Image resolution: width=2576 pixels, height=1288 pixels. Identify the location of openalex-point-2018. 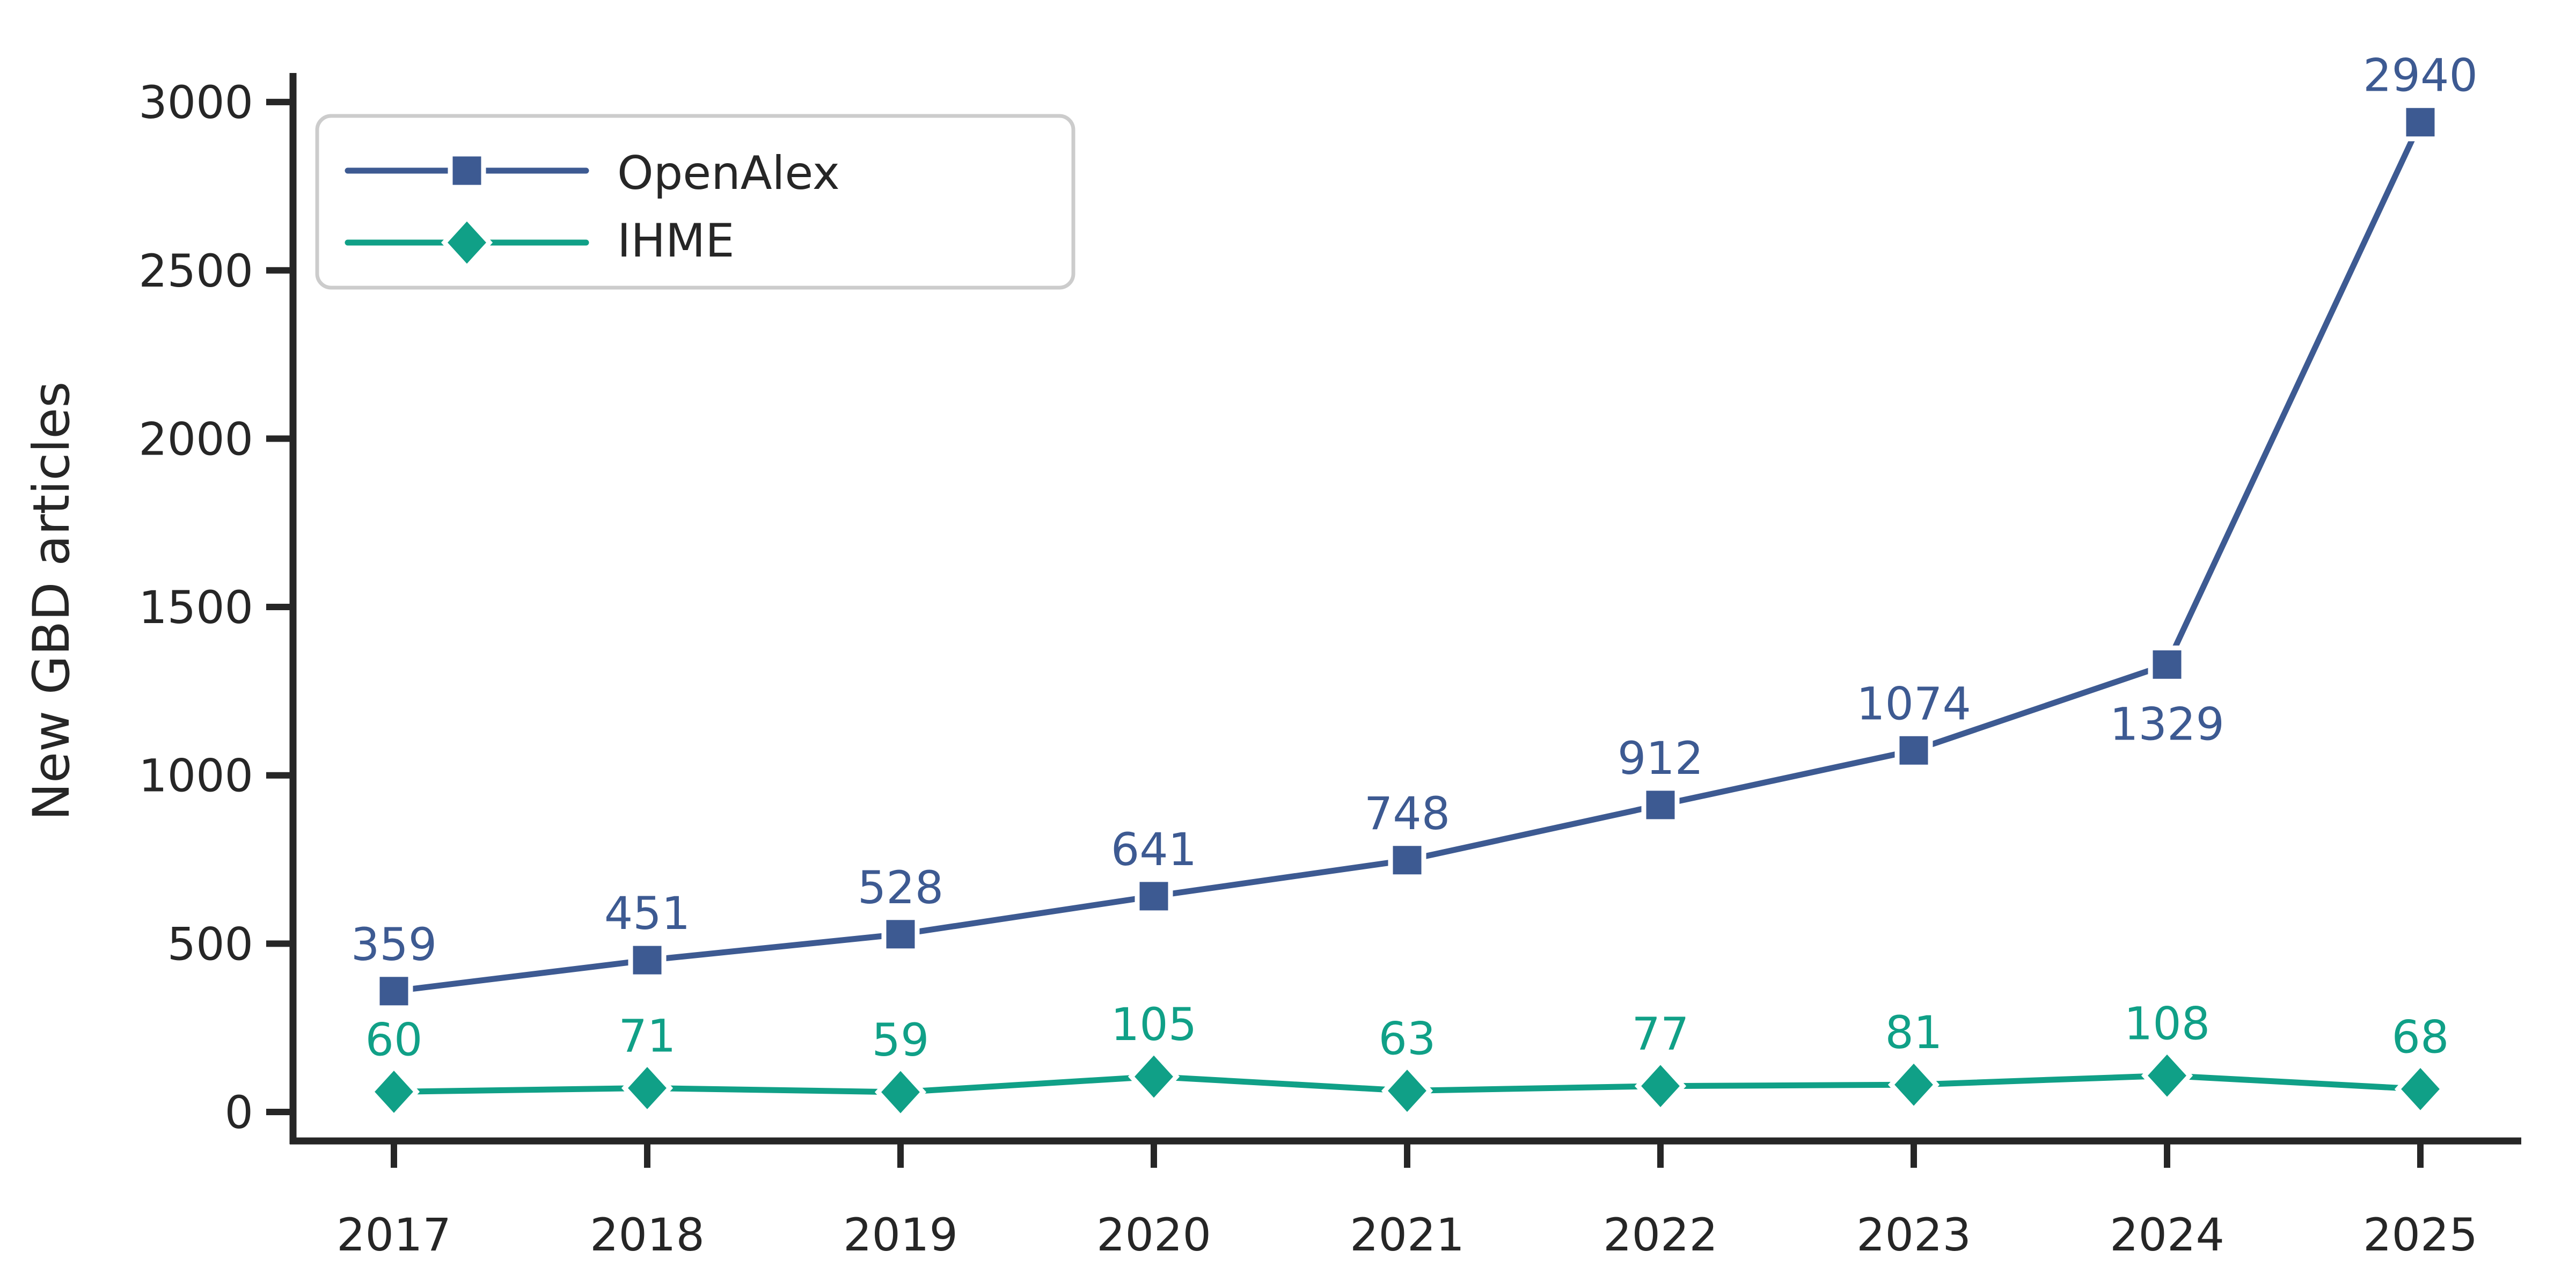
(647, 960).